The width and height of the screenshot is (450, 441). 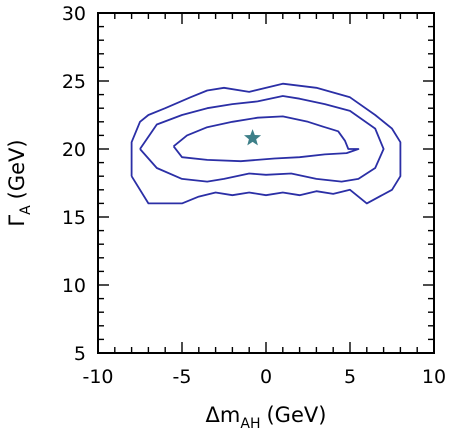 I want to click on y-tick-label: 20, so click(x=74, y=150).